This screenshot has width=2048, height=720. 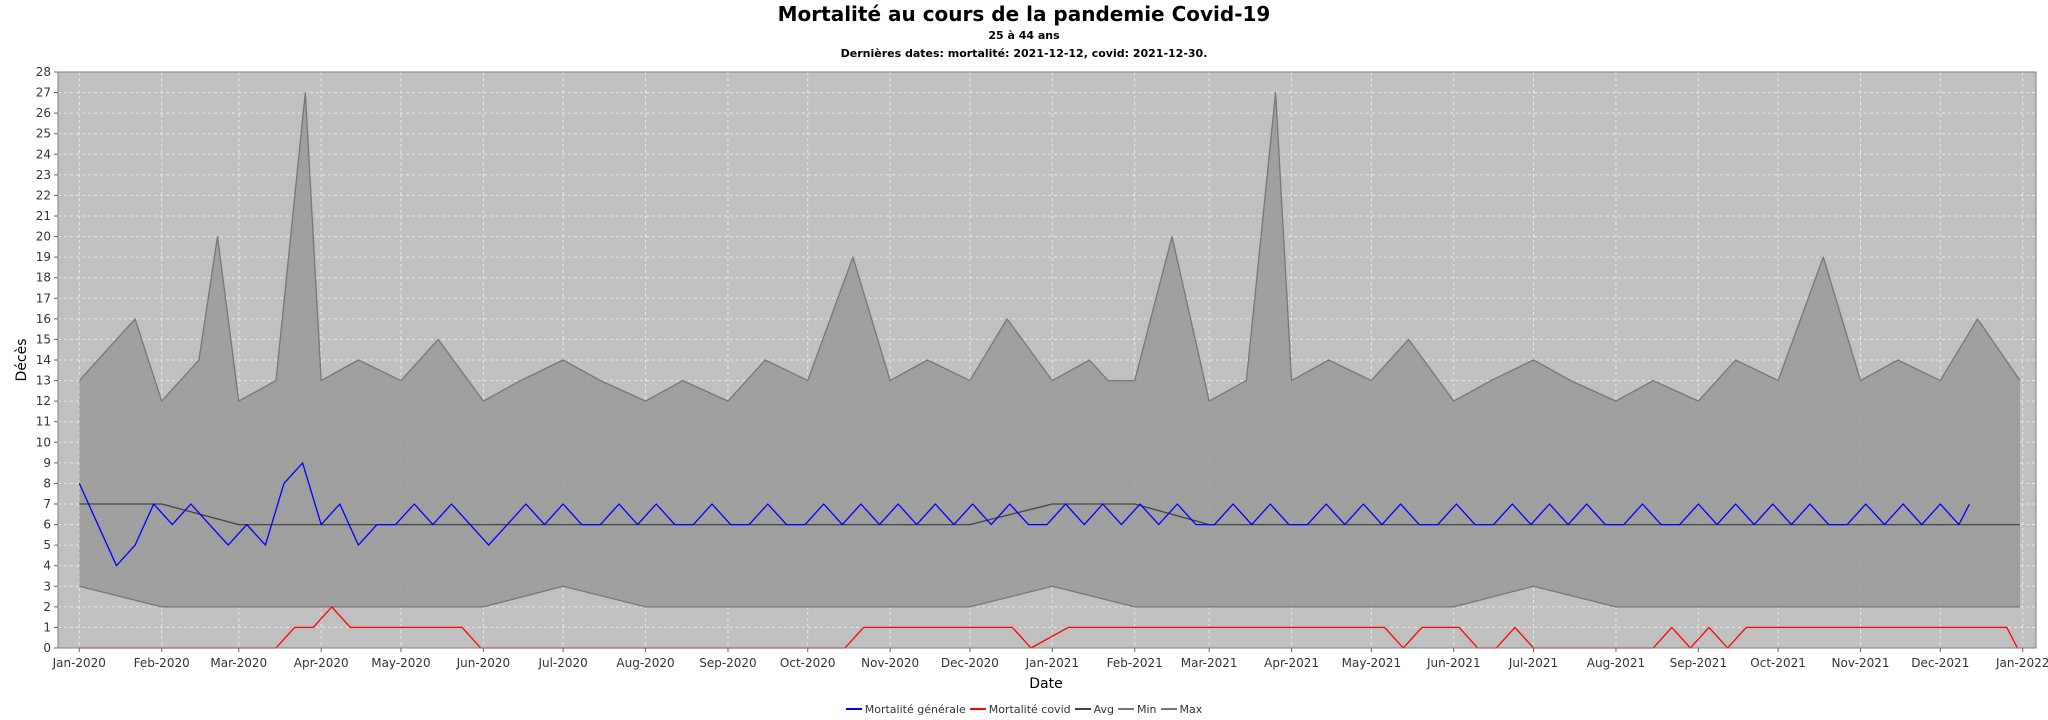 I want to click on x-tick-label: Jul-2020, so click(x=562, y=663).